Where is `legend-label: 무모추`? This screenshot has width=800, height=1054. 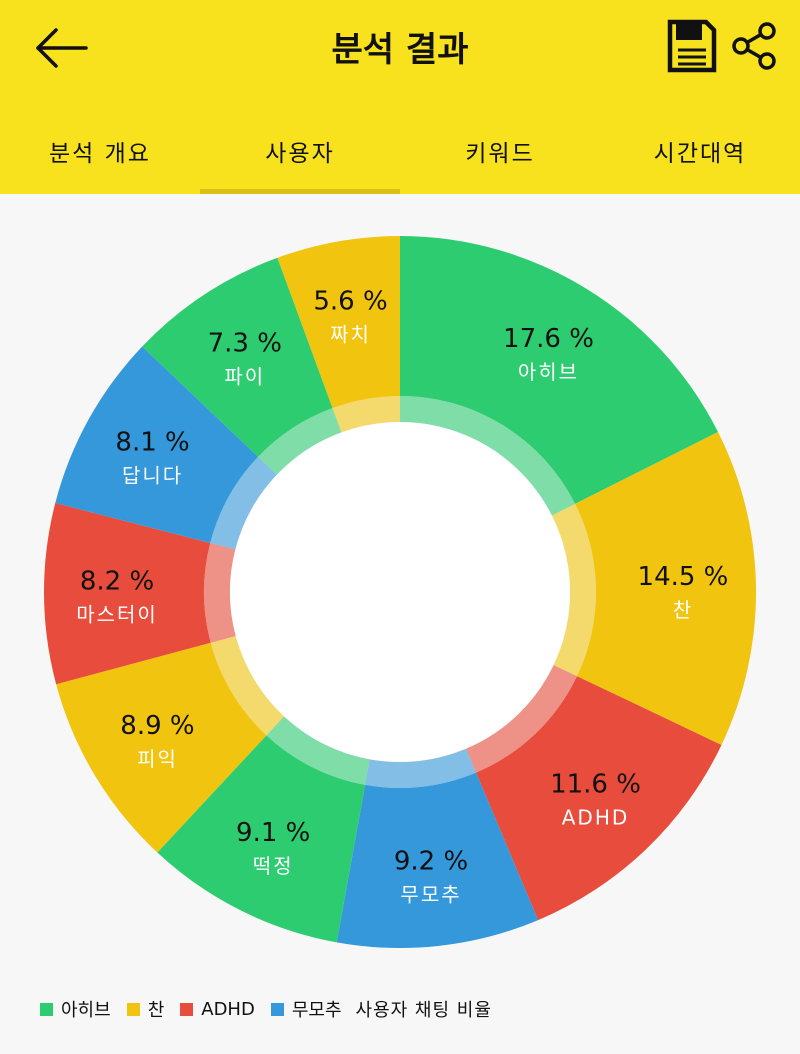 legend-label: 무모추 is located at coordinates (316, 1010).